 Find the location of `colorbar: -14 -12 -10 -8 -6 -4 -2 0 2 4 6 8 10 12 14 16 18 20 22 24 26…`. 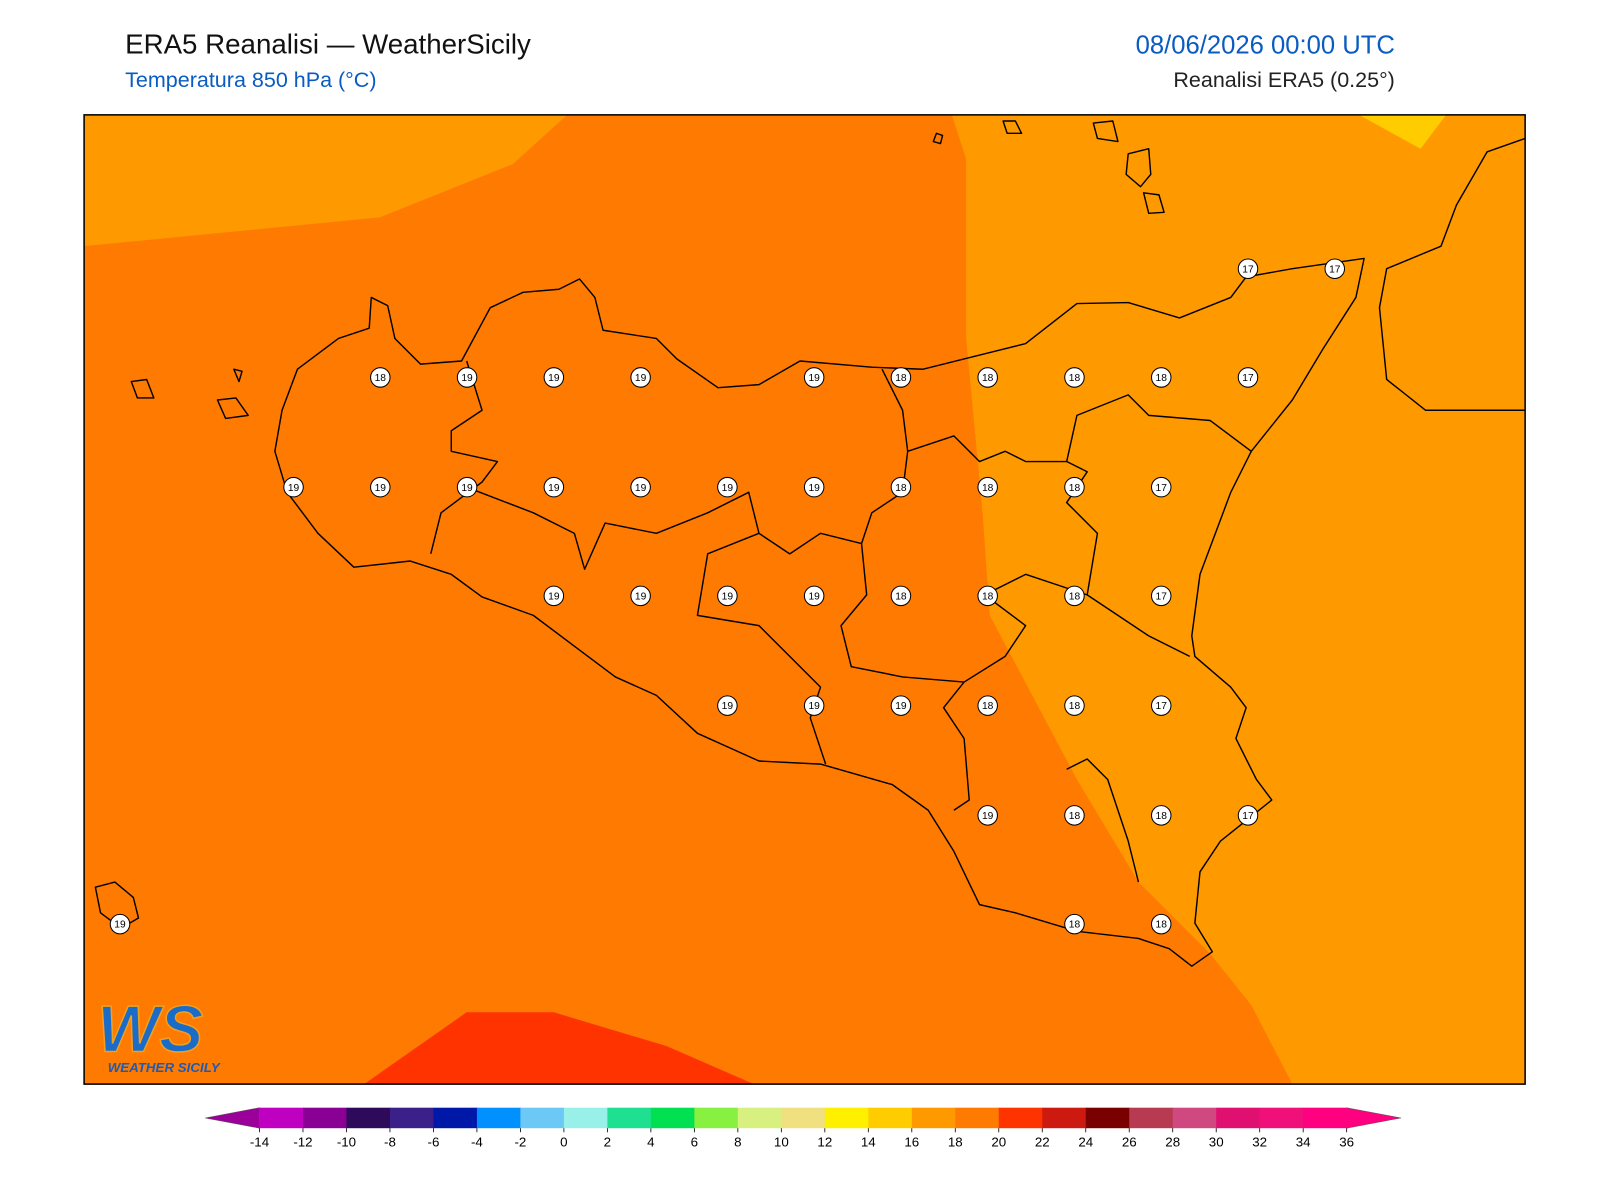

colorbar: -14 -12 -10 -8 -6 -4 -2 0 2 4 6 8 10 12 14 16 18 20 22 24 26… is located at coordinates (803, 1128).